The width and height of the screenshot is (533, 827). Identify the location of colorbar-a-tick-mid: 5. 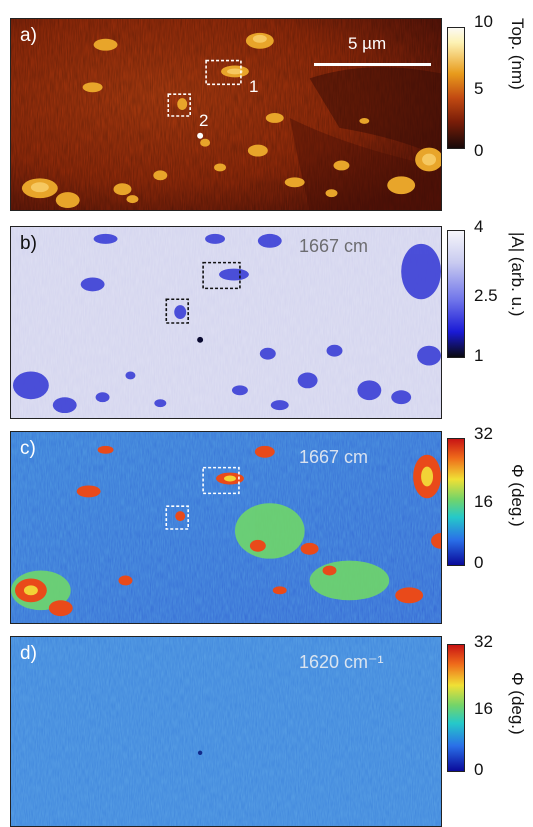
(479, 88).